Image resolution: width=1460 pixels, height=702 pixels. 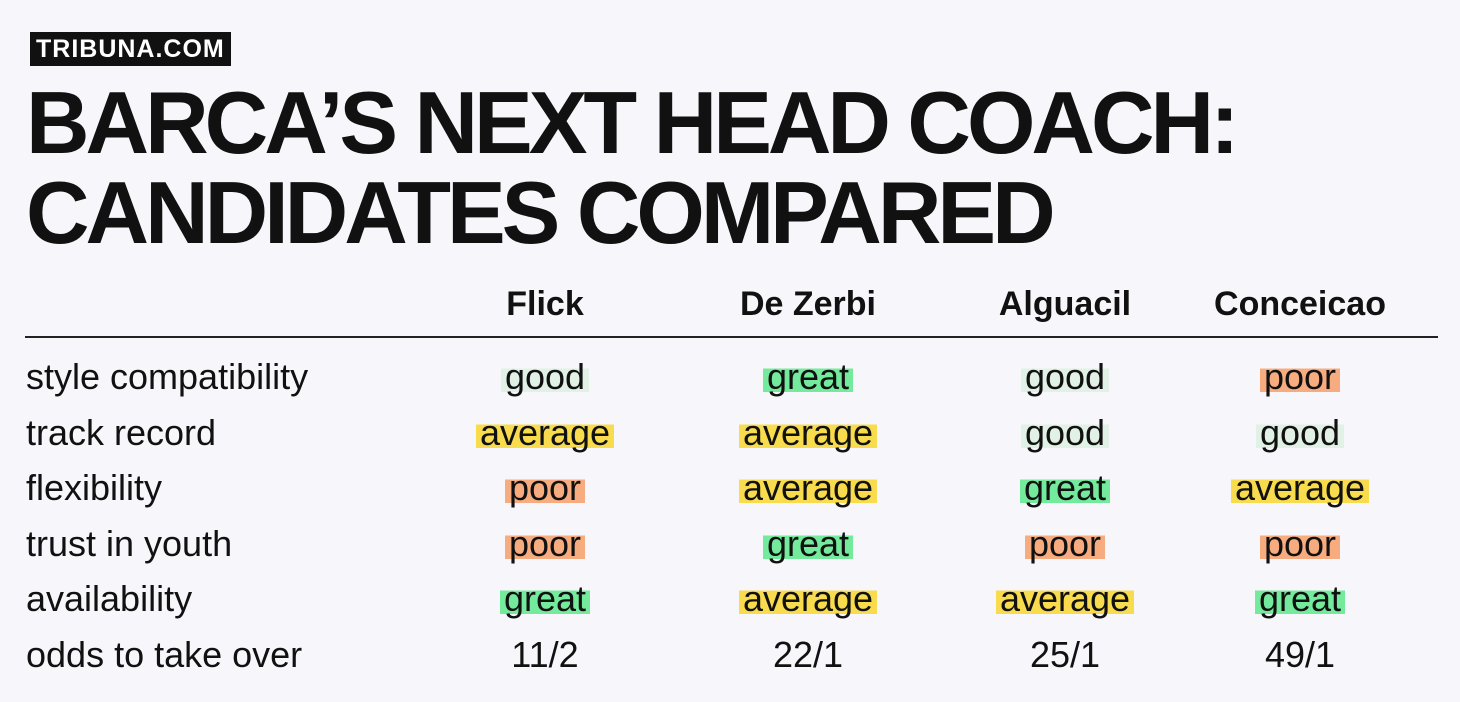 I want to click on odds: 22/1, so click(x=808, y=654).